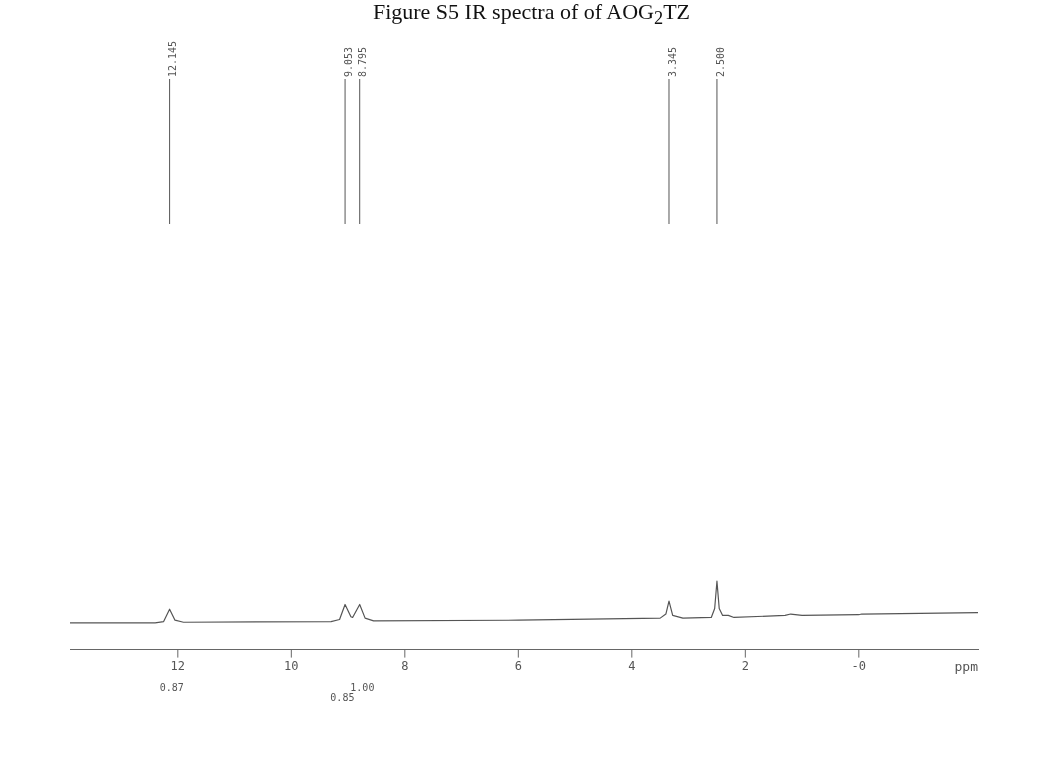 The width and height of the screenshot is (1063, 762). What do you see at coordinates (171, 688) in the screenshot?
I see `text: 0.87` at bounding box center [171, 688].